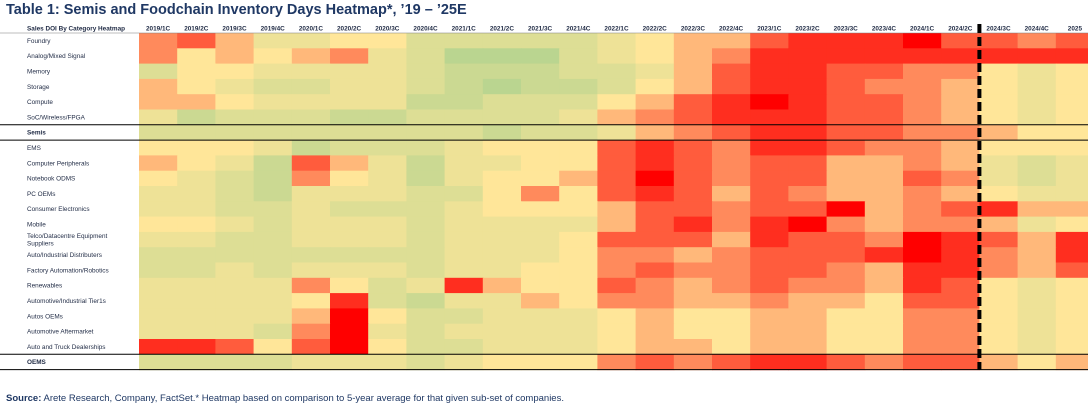 The image size is (1088, 405). What do you see at coordinates (34, 148) in the screenshot?
I see `row-label: EMS` at bounding box center [34, 148].